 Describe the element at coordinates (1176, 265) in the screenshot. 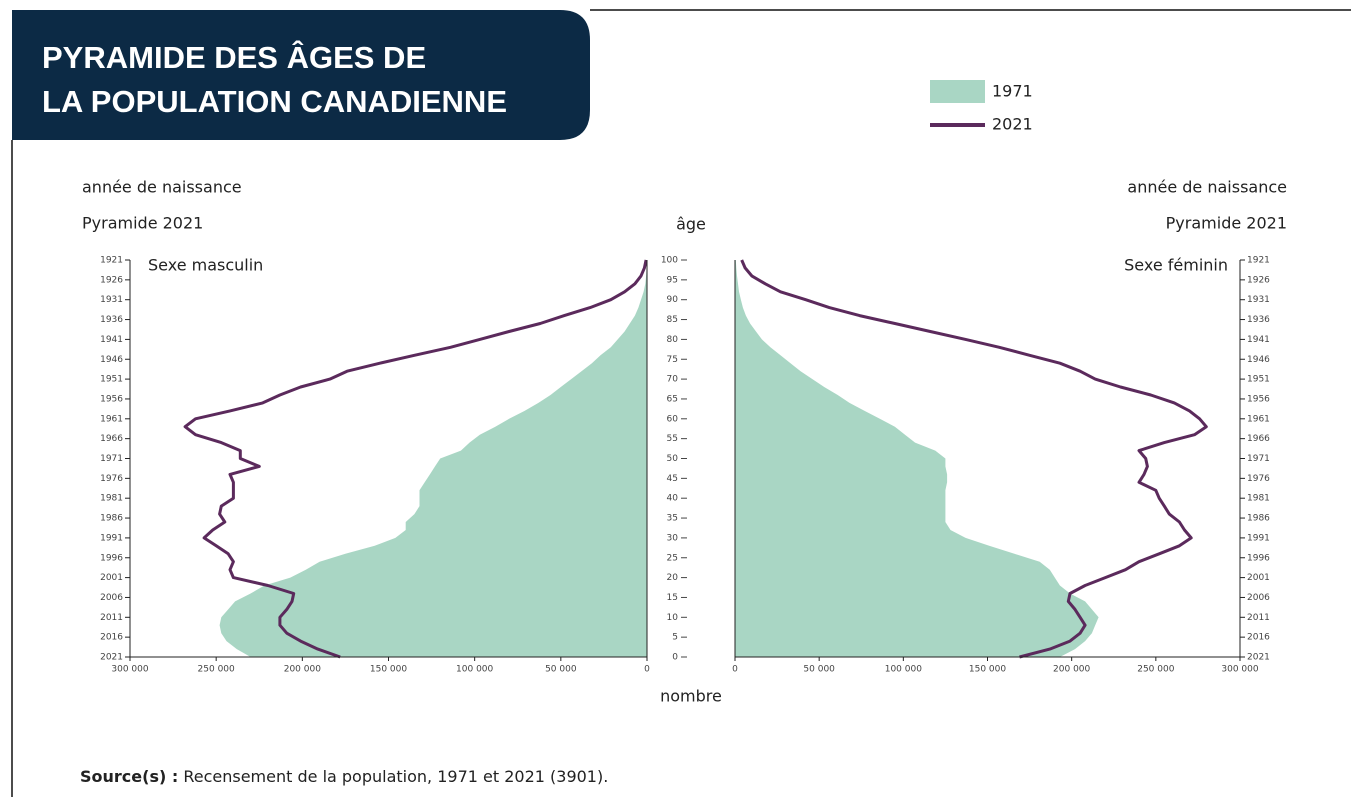

I see `panel-label: Sexe féminin` at that location.